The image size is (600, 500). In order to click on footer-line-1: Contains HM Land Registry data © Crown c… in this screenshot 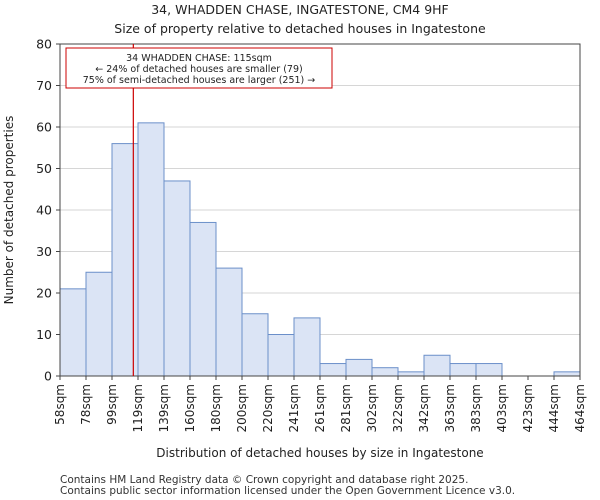, I will do `click(264, 480)`.